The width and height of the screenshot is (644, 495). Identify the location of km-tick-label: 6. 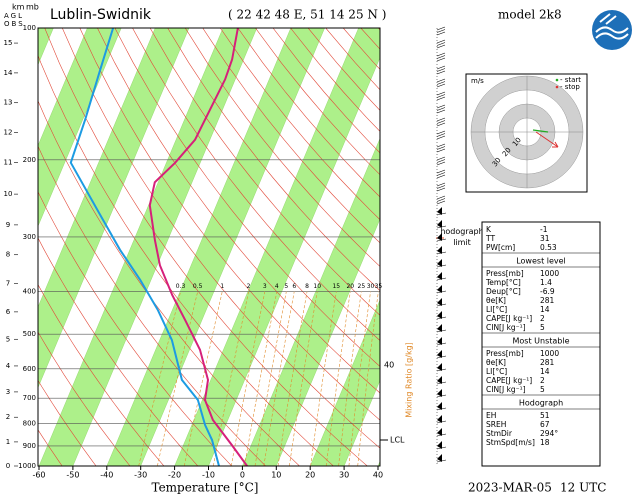
(8, 312).